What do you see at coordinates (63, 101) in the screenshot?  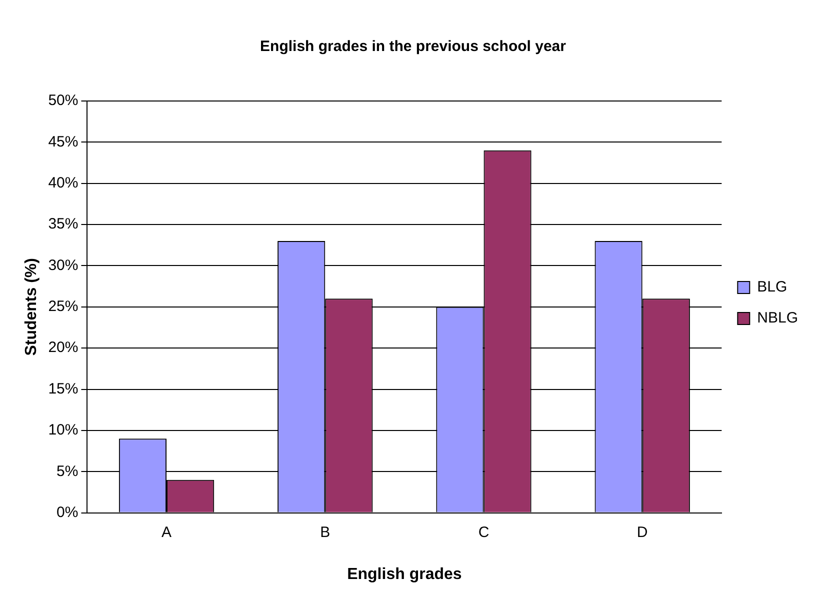 I see `y-tick-label: 50%` at bounding box center [63, 101].